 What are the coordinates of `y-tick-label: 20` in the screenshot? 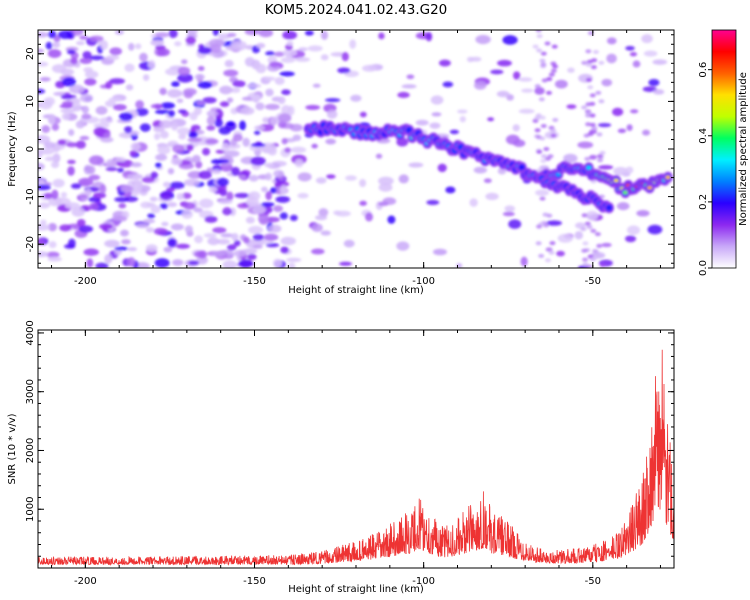 It's located at (30, 53).